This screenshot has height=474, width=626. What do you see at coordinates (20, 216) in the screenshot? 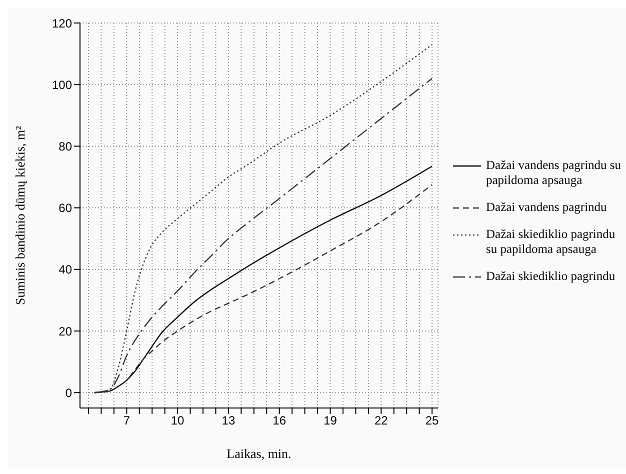
I see `y-axis-title: Suminis bandinio dūmų kiekis, m²` at bounding box center [20, 216].